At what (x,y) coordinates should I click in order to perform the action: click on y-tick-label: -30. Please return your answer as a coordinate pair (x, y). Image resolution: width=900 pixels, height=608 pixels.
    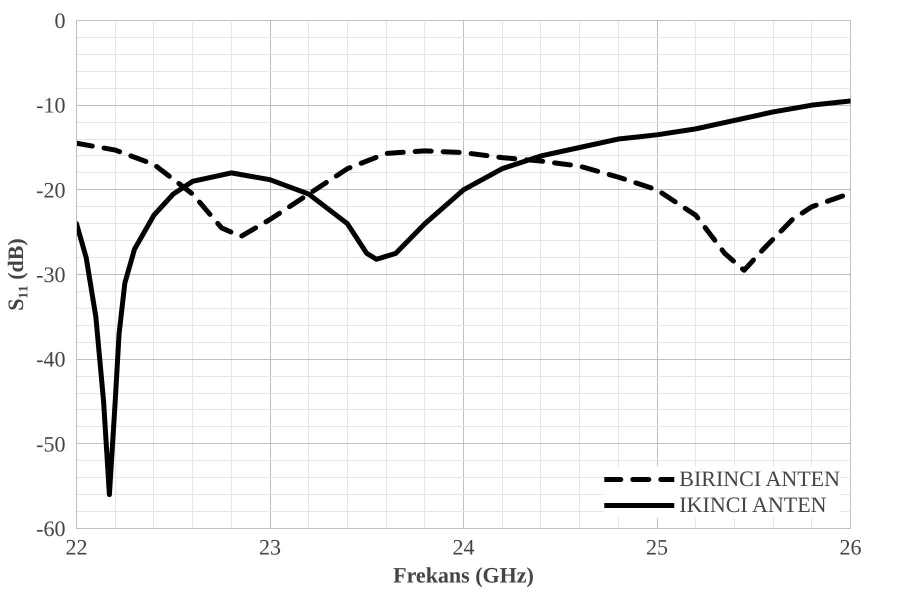
    Looking at the image, I should click on (51, 274).